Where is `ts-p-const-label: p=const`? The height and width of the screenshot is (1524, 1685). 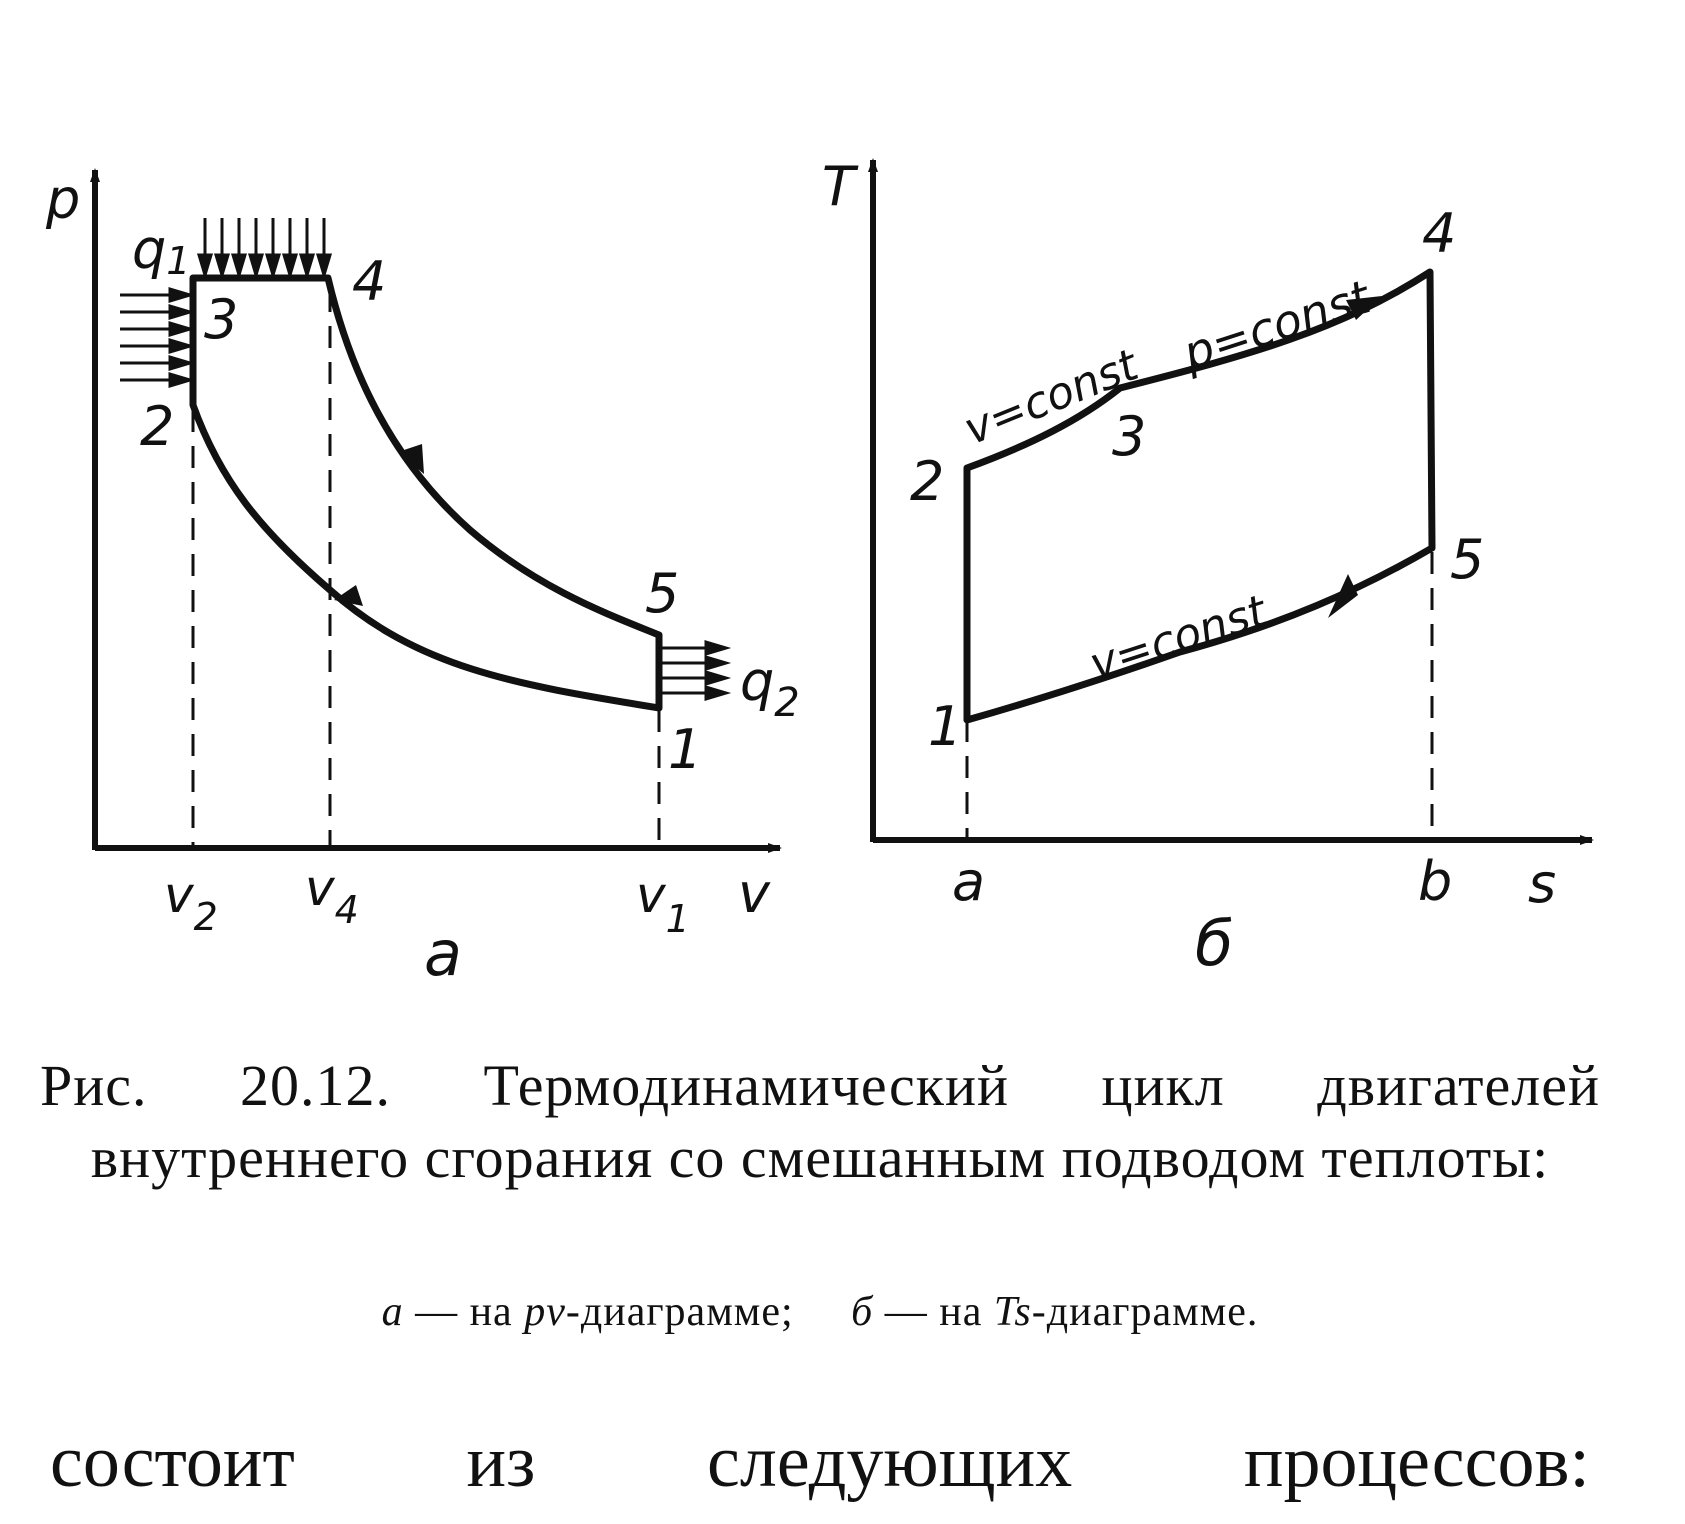 ts-p-const-label: p=const is located at coordinates (1277, 325).